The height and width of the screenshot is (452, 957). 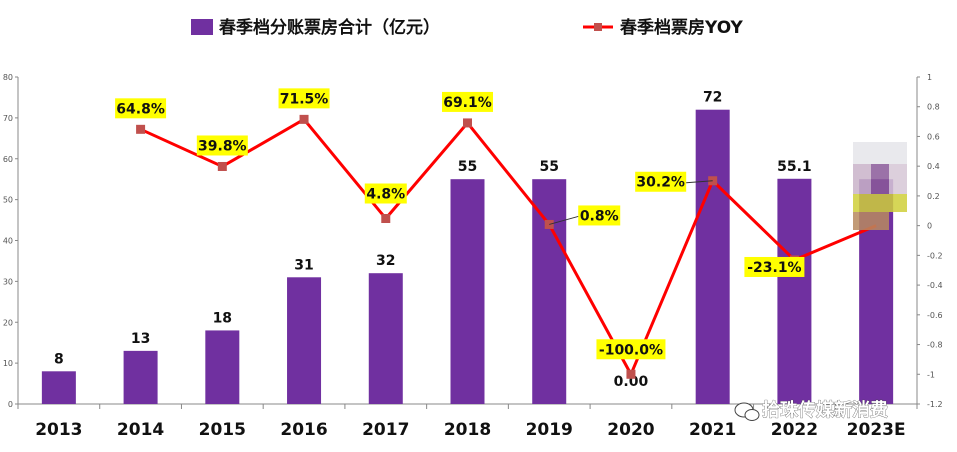 What do you see at coordinates (202, 27) in the screenshot?
I see `legend-swatch-bar` at bounding box center [202, 27].